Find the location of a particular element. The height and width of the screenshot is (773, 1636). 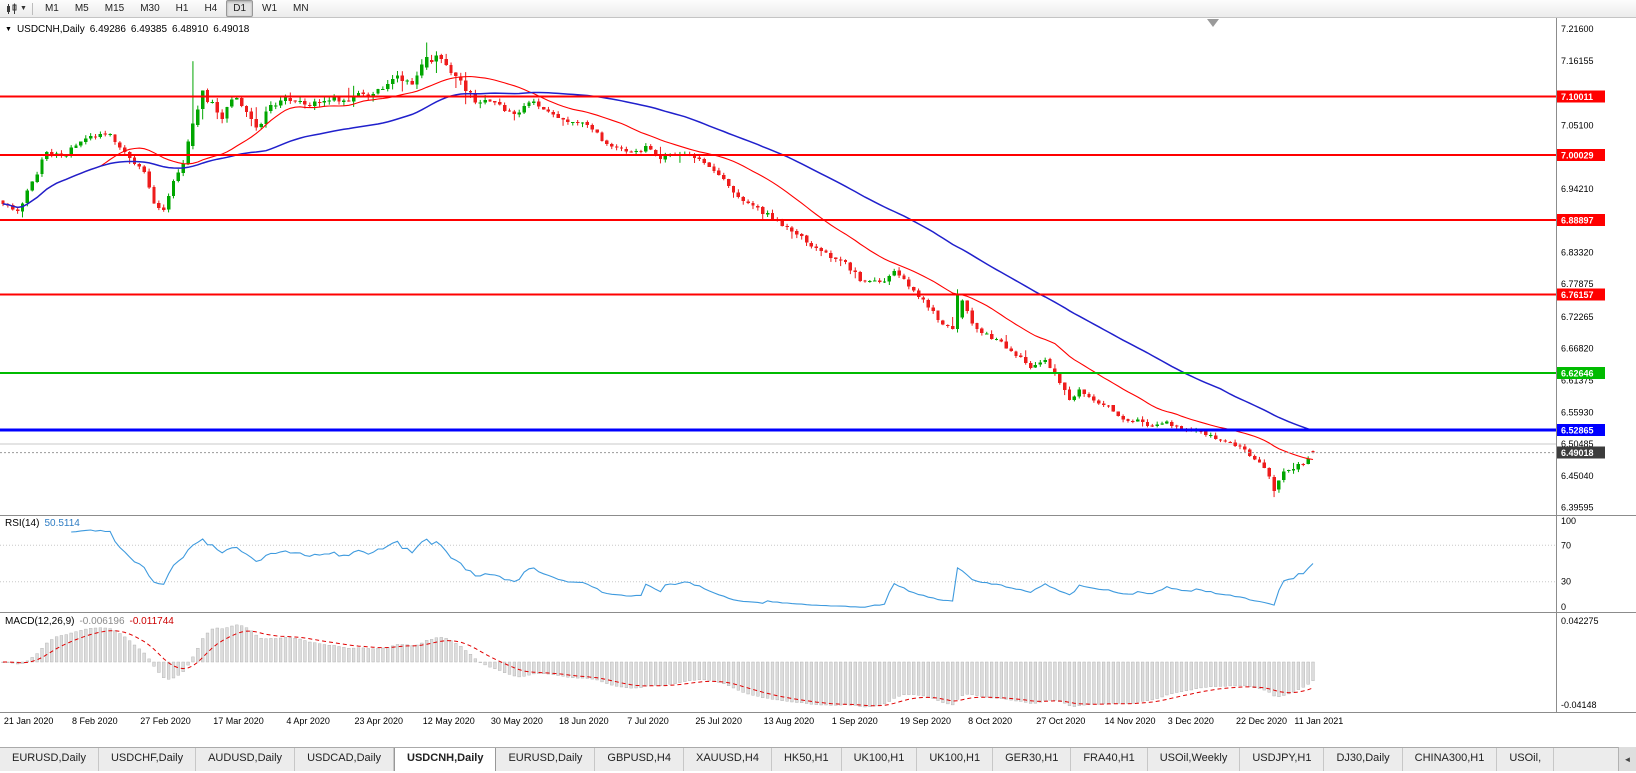

svg-text: 6.94210 is located at coordinates (1577, 189).